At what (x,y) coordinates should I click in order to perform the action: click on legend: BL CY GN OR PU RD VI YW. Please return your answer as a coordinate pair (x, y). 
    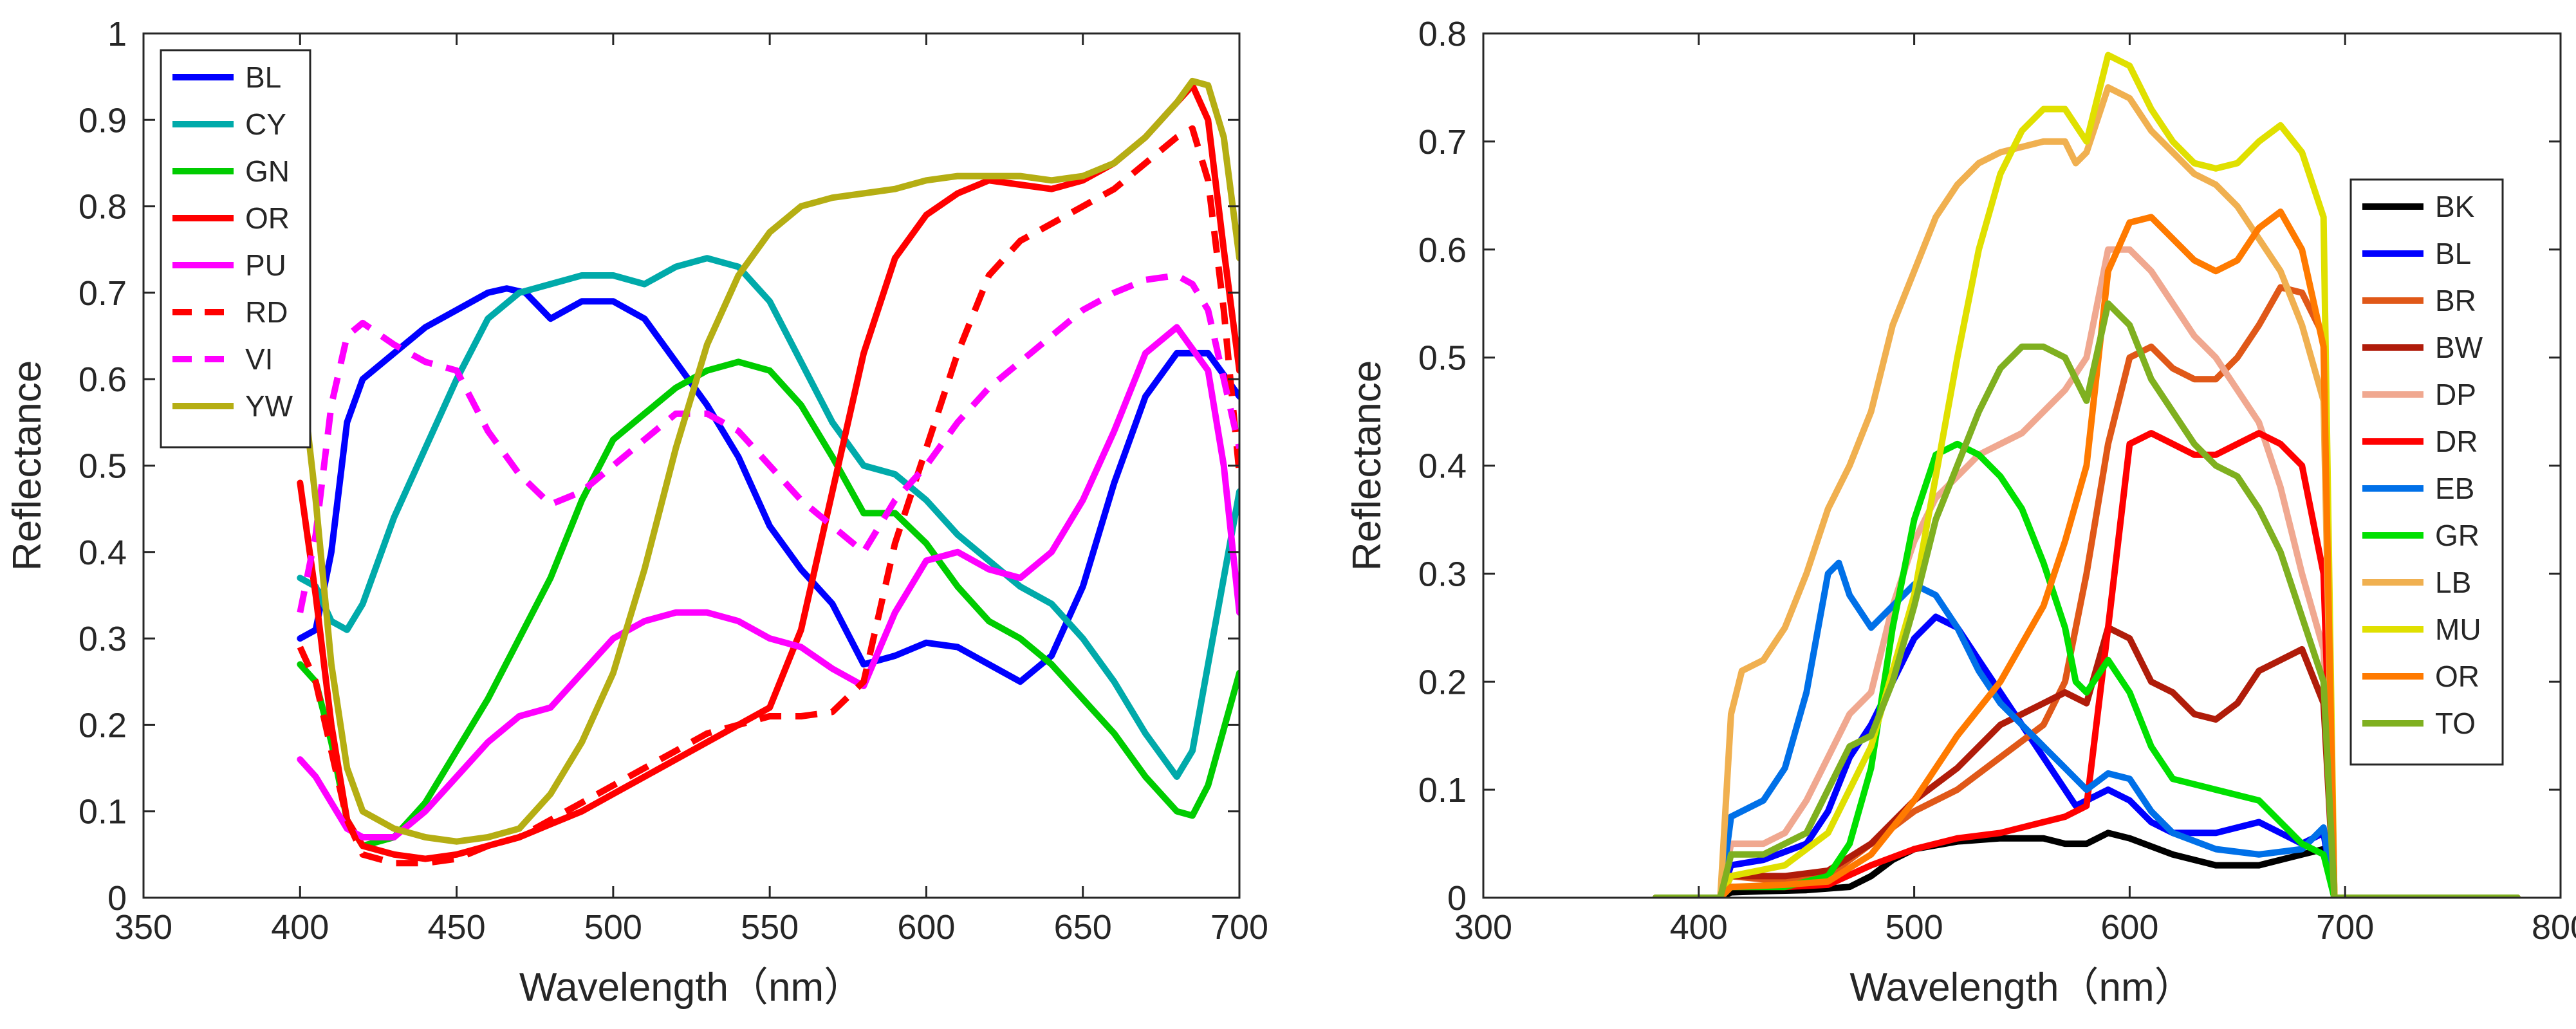
    Looking at the image, I should click on (236, 249).